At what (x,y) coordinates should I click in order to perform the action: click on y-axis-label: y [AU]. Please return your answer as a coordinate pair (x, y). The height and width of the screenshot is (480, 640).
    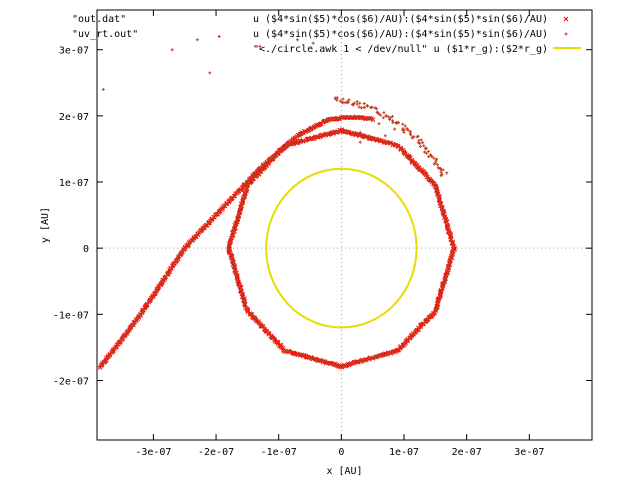
    Looking at the image, I should click on (45, 225).